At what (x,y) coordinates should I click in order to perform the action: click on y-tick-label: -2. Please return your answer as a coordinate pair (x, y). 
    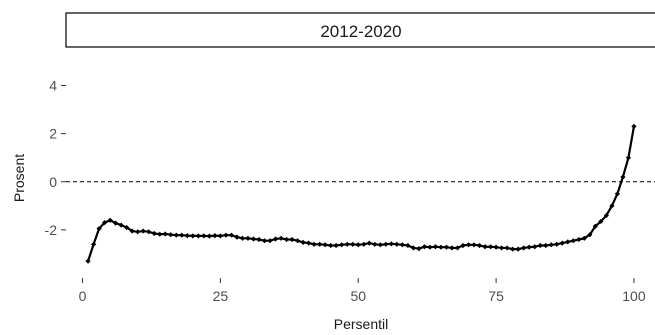
    Looking at the image, I should click on (51, 230).